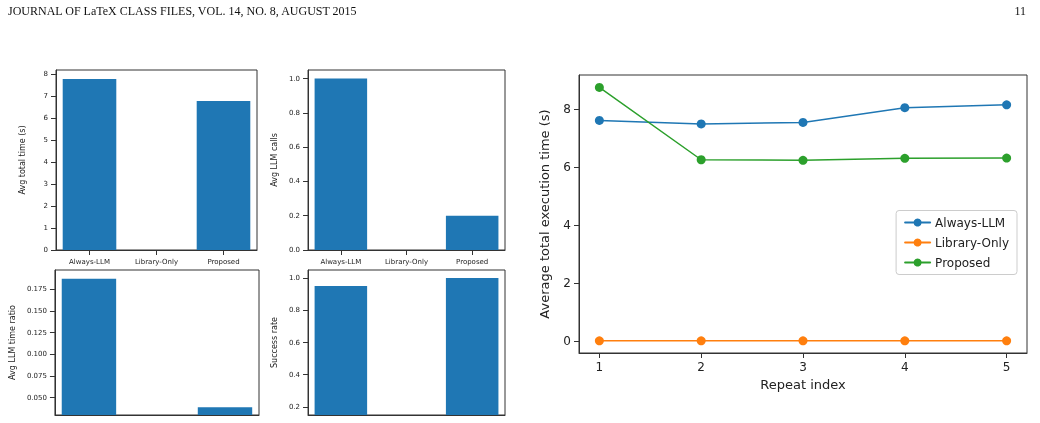 This screenshot has height=423, width=1040. Describe the element at coordinates (970, 222) in the screenshot. I see `legend-label: Always-LLM` at that location.